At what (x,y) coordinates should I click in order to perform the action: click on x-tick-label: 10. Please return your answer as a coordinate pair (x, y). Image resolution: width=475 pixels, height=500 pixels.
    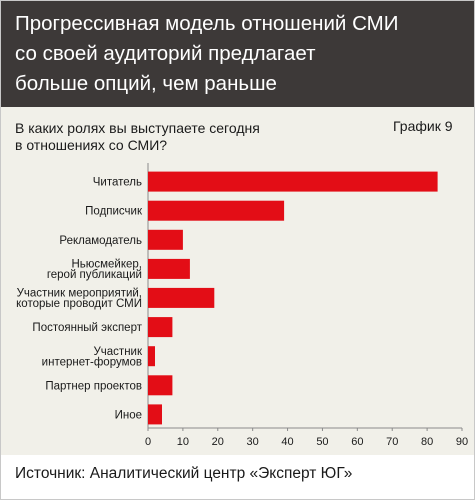
    Looking at the image, I should click on (183, 442).